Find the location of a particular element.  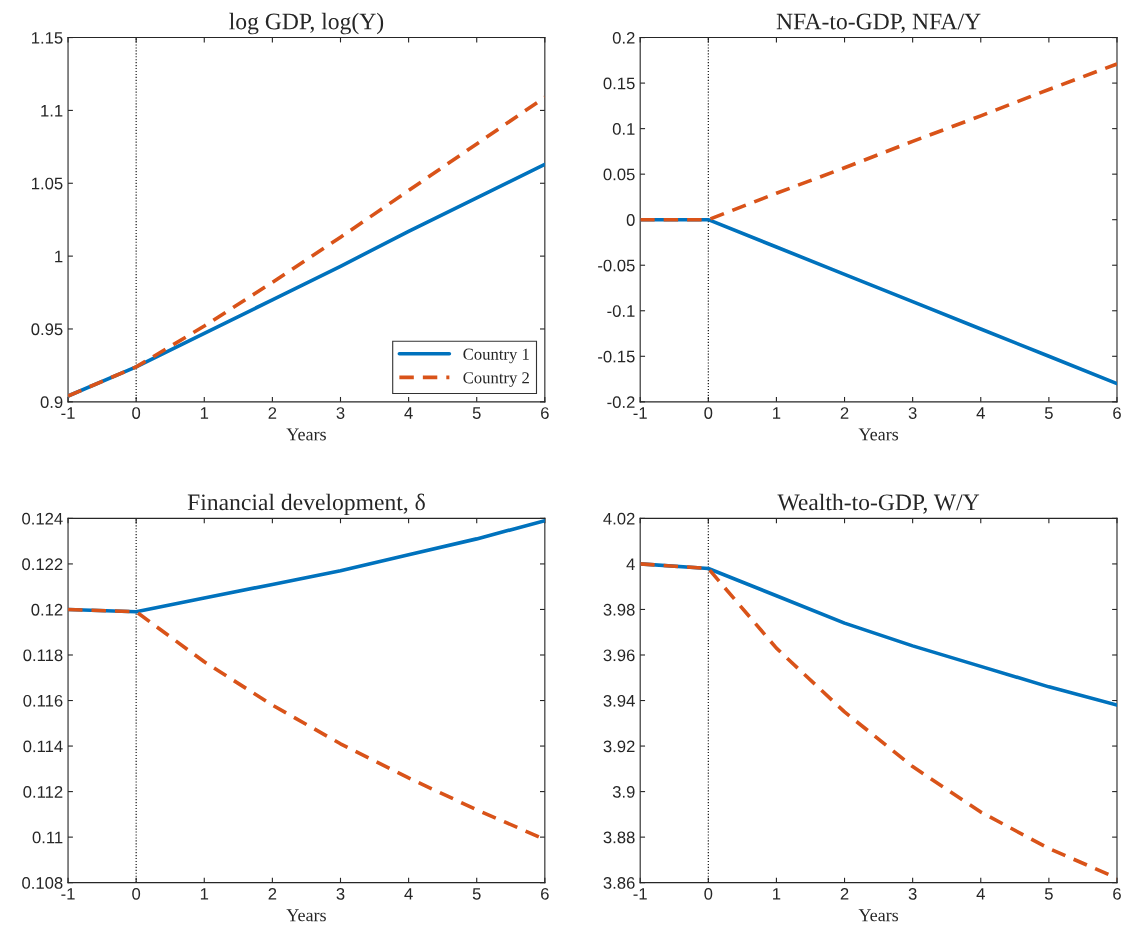

y-tick-label: 1.1 is located at coordinates (52, 110).